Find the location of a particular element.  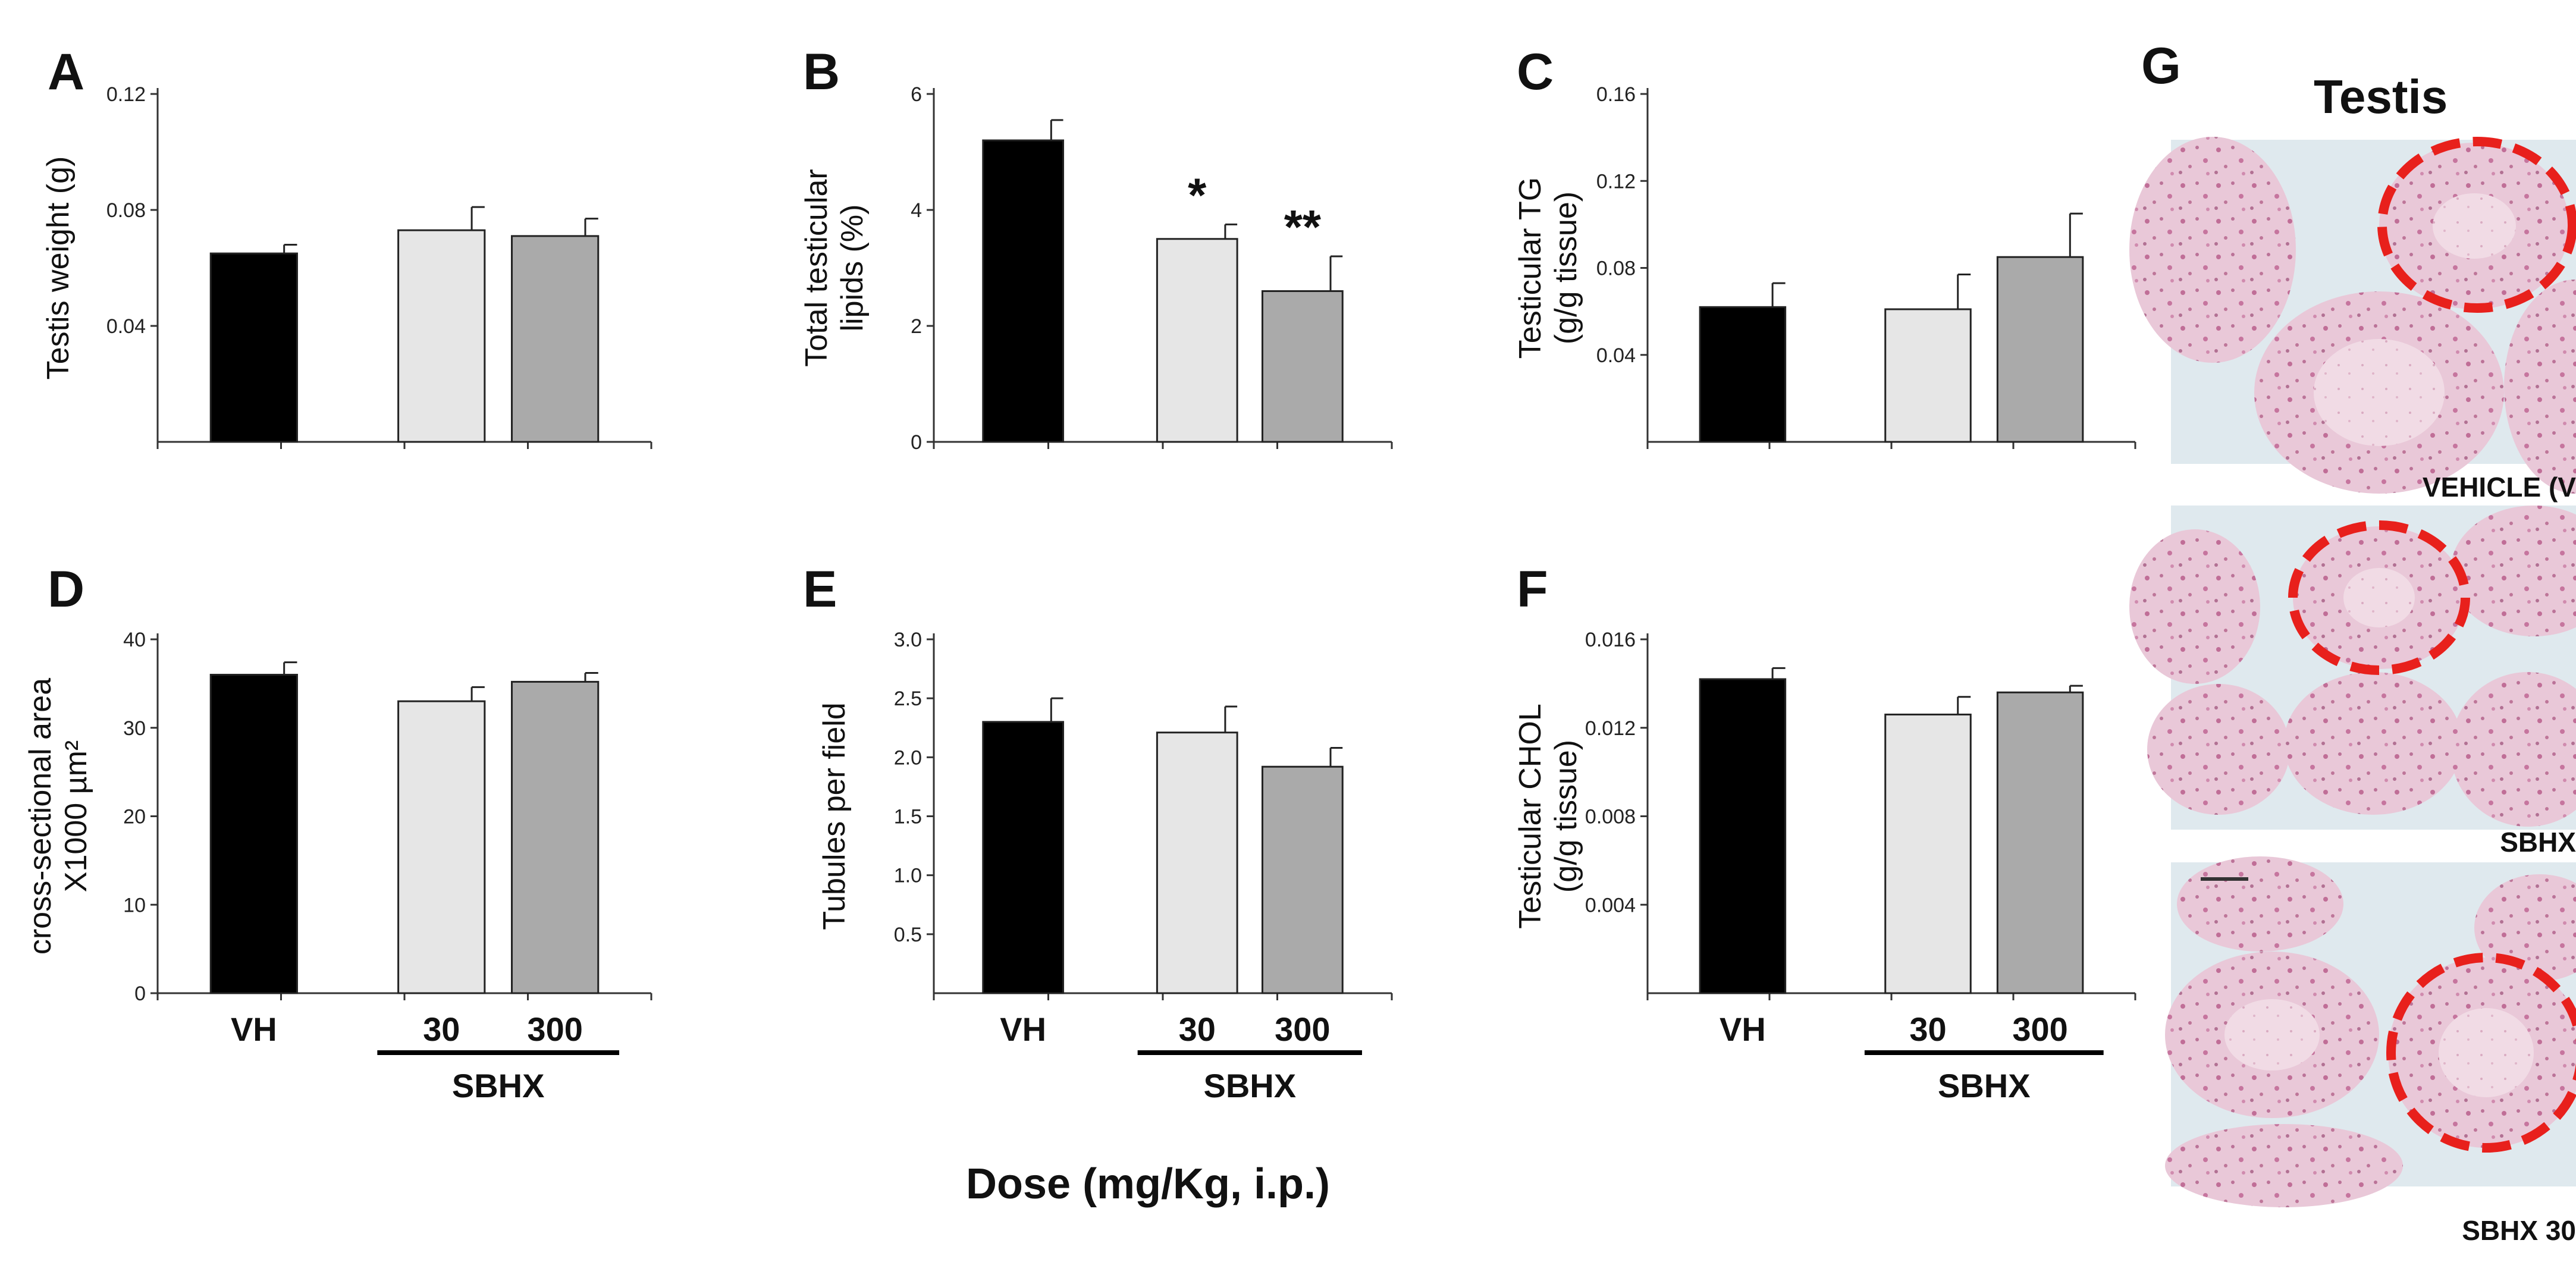

highlighted-tubule-vehicle is located at coordinates (2476, 225).